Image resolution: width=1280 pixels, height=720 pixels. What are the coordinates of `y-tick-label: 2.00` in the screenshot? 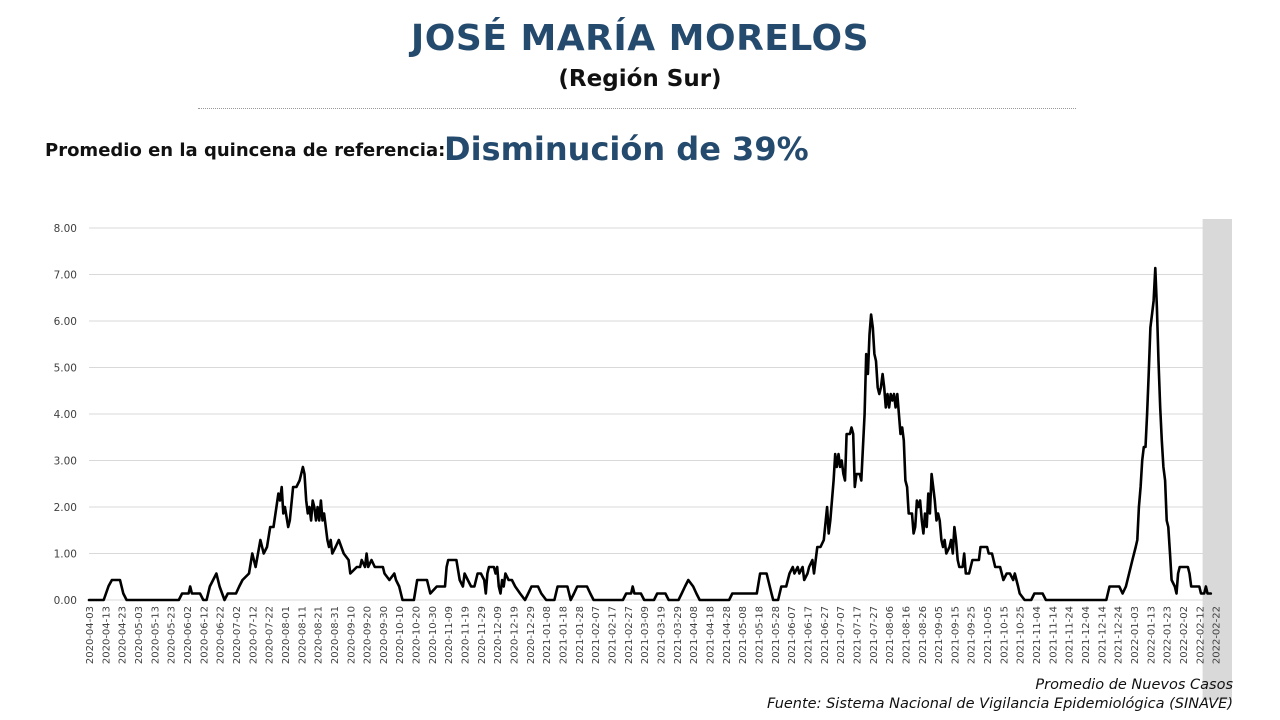 It's located at (65, 508).